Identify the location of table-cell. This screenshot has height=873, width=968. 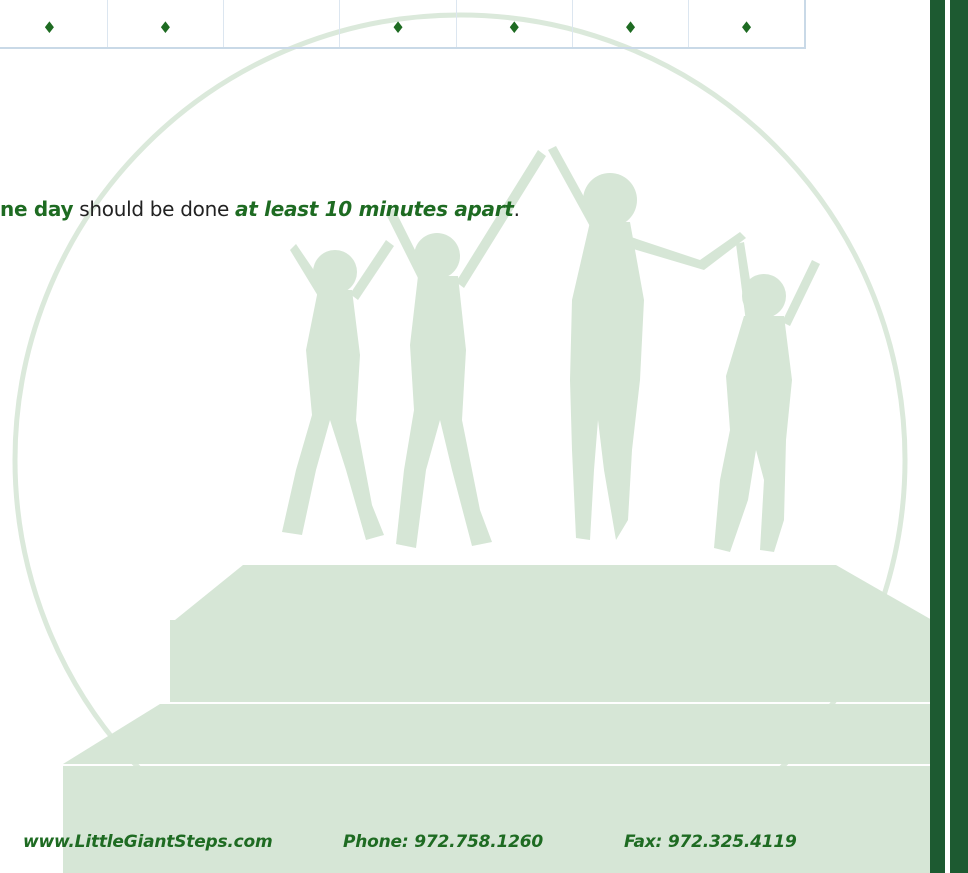
(282, 24).